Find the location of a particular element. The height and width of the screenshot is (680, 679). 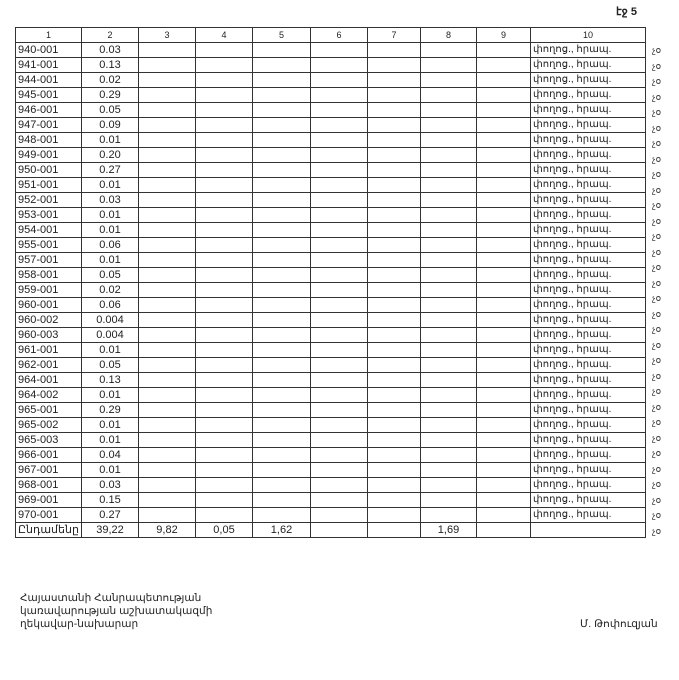

total-value-cell: 1,69 is located at coordinates (448, 530).